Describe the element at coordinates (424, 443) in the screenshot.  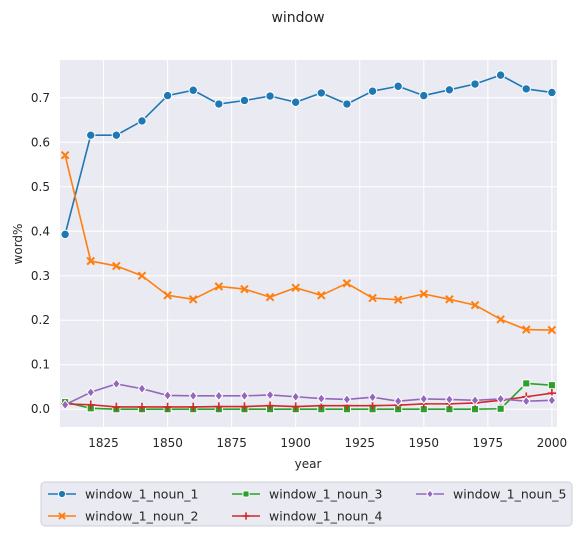
I see `x-tick-label: 1950` at that location.